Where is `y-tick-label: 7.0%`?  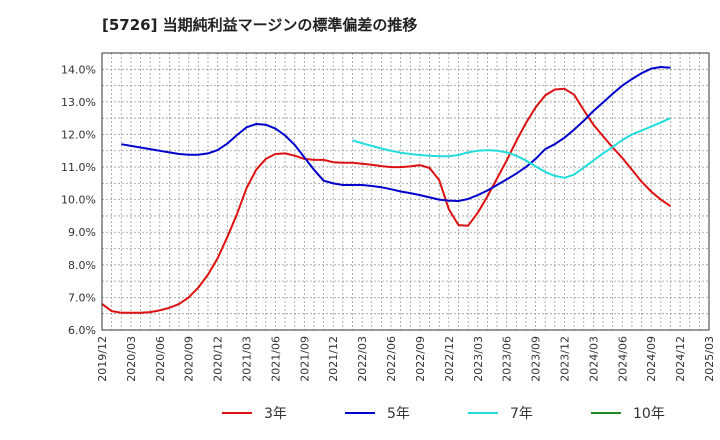
y-tick-label: 7.0% is located at coordinates (82, 297).